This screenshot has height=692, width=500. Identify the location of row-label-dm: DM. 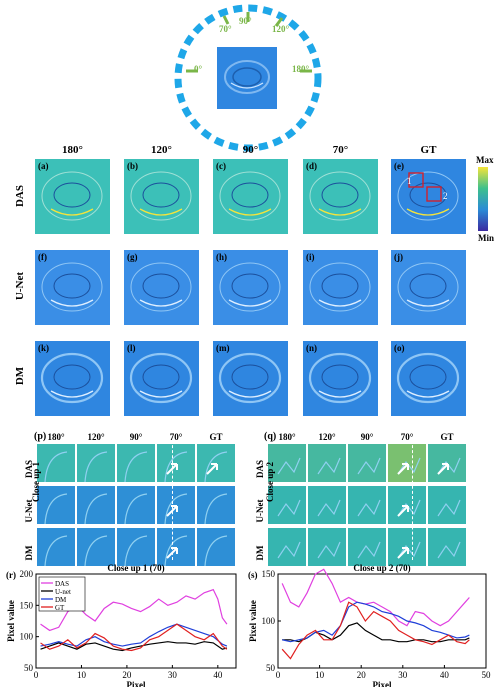
(20, 376).